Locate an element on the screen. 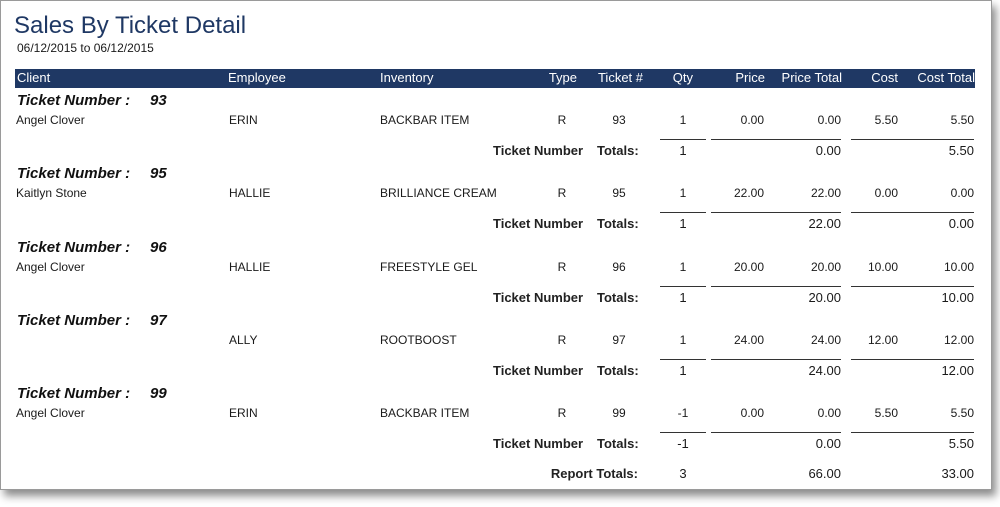 The image size is (1000, 507). row-ticket: 97 is located at coordinates (619, 340).